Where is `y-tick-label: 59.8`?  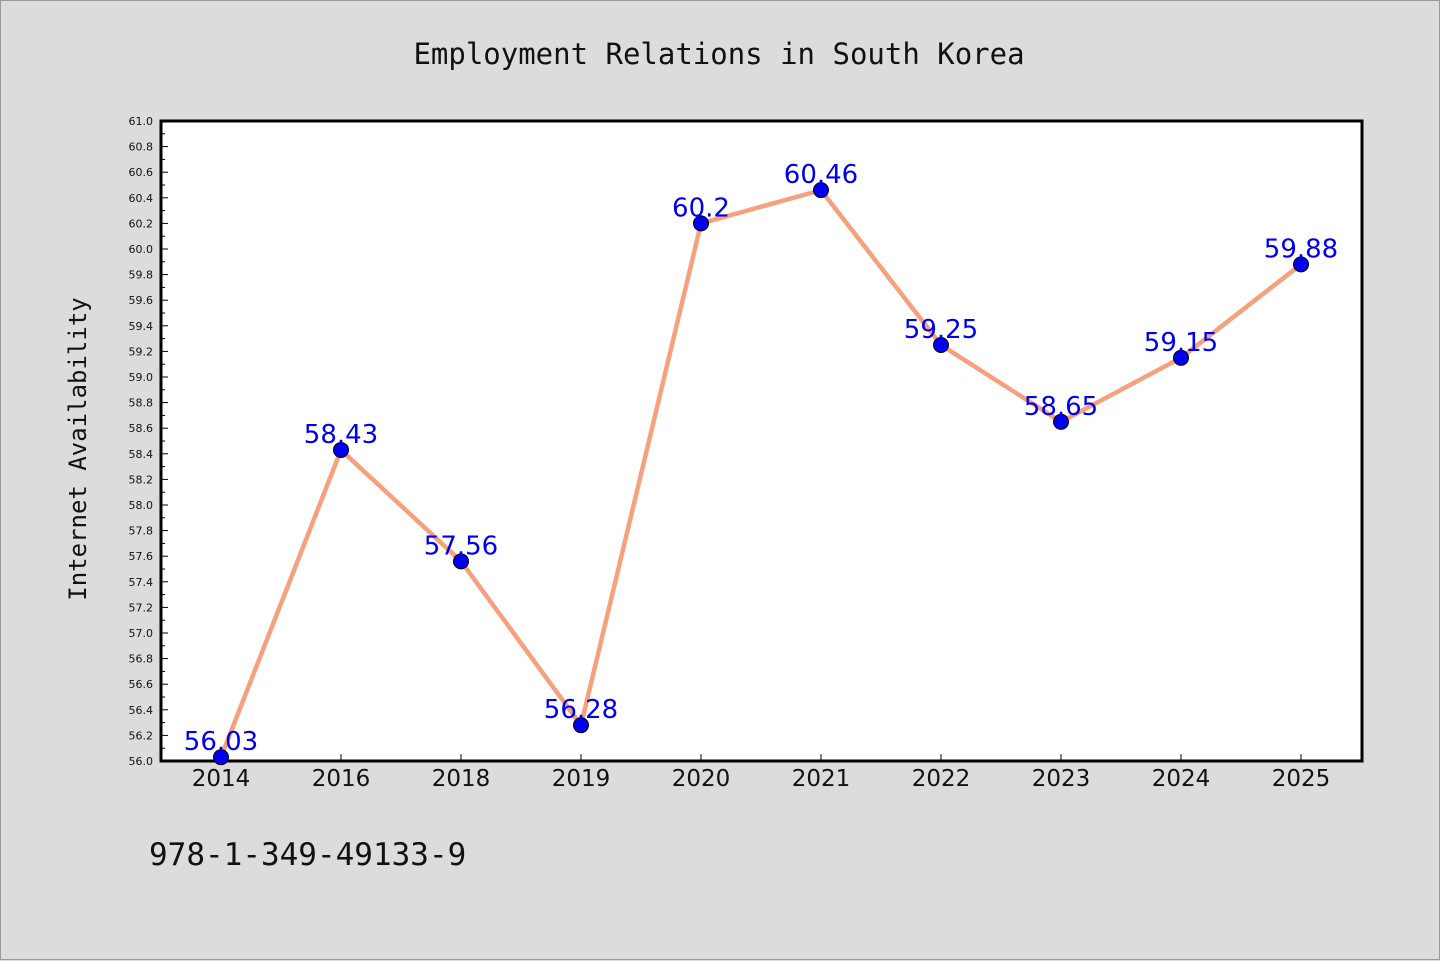 y-tick-label: 59.8 is located at coordinates (141, 275).